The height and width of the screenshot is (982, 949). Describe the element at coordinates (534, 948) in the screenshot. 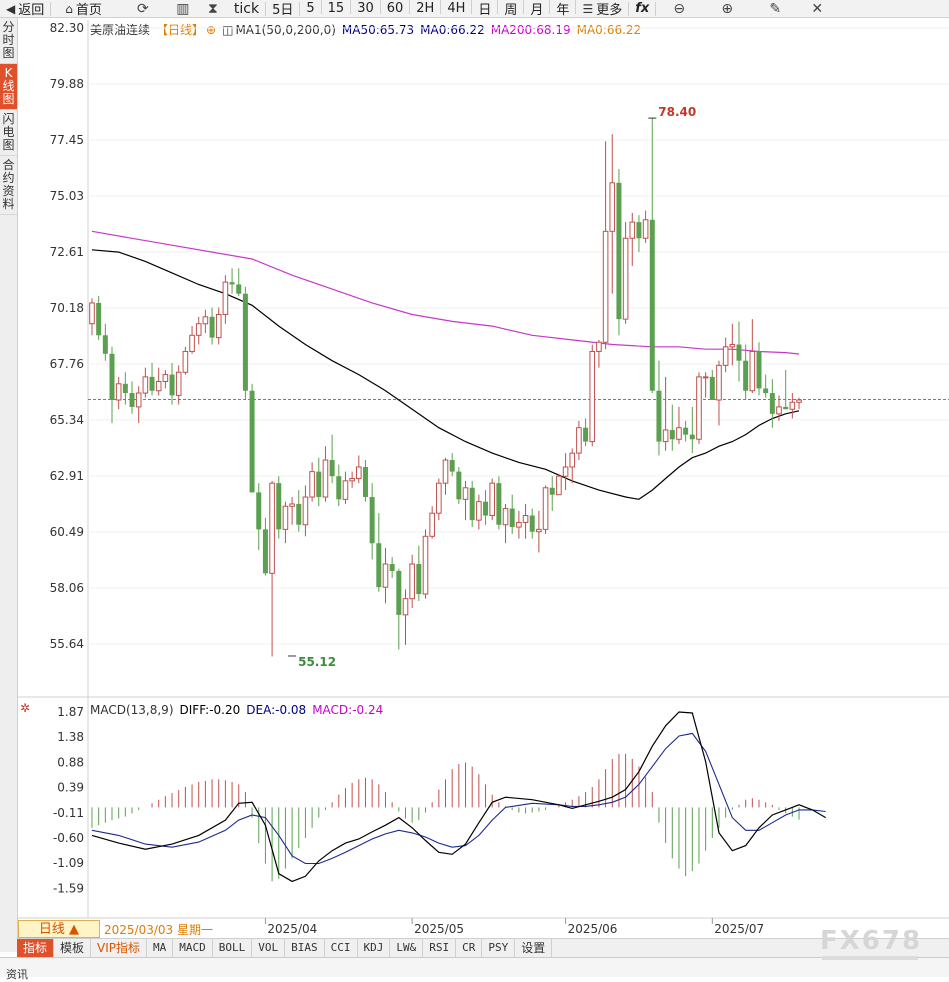

I see `indicator-tab-14: 设置` at that location.